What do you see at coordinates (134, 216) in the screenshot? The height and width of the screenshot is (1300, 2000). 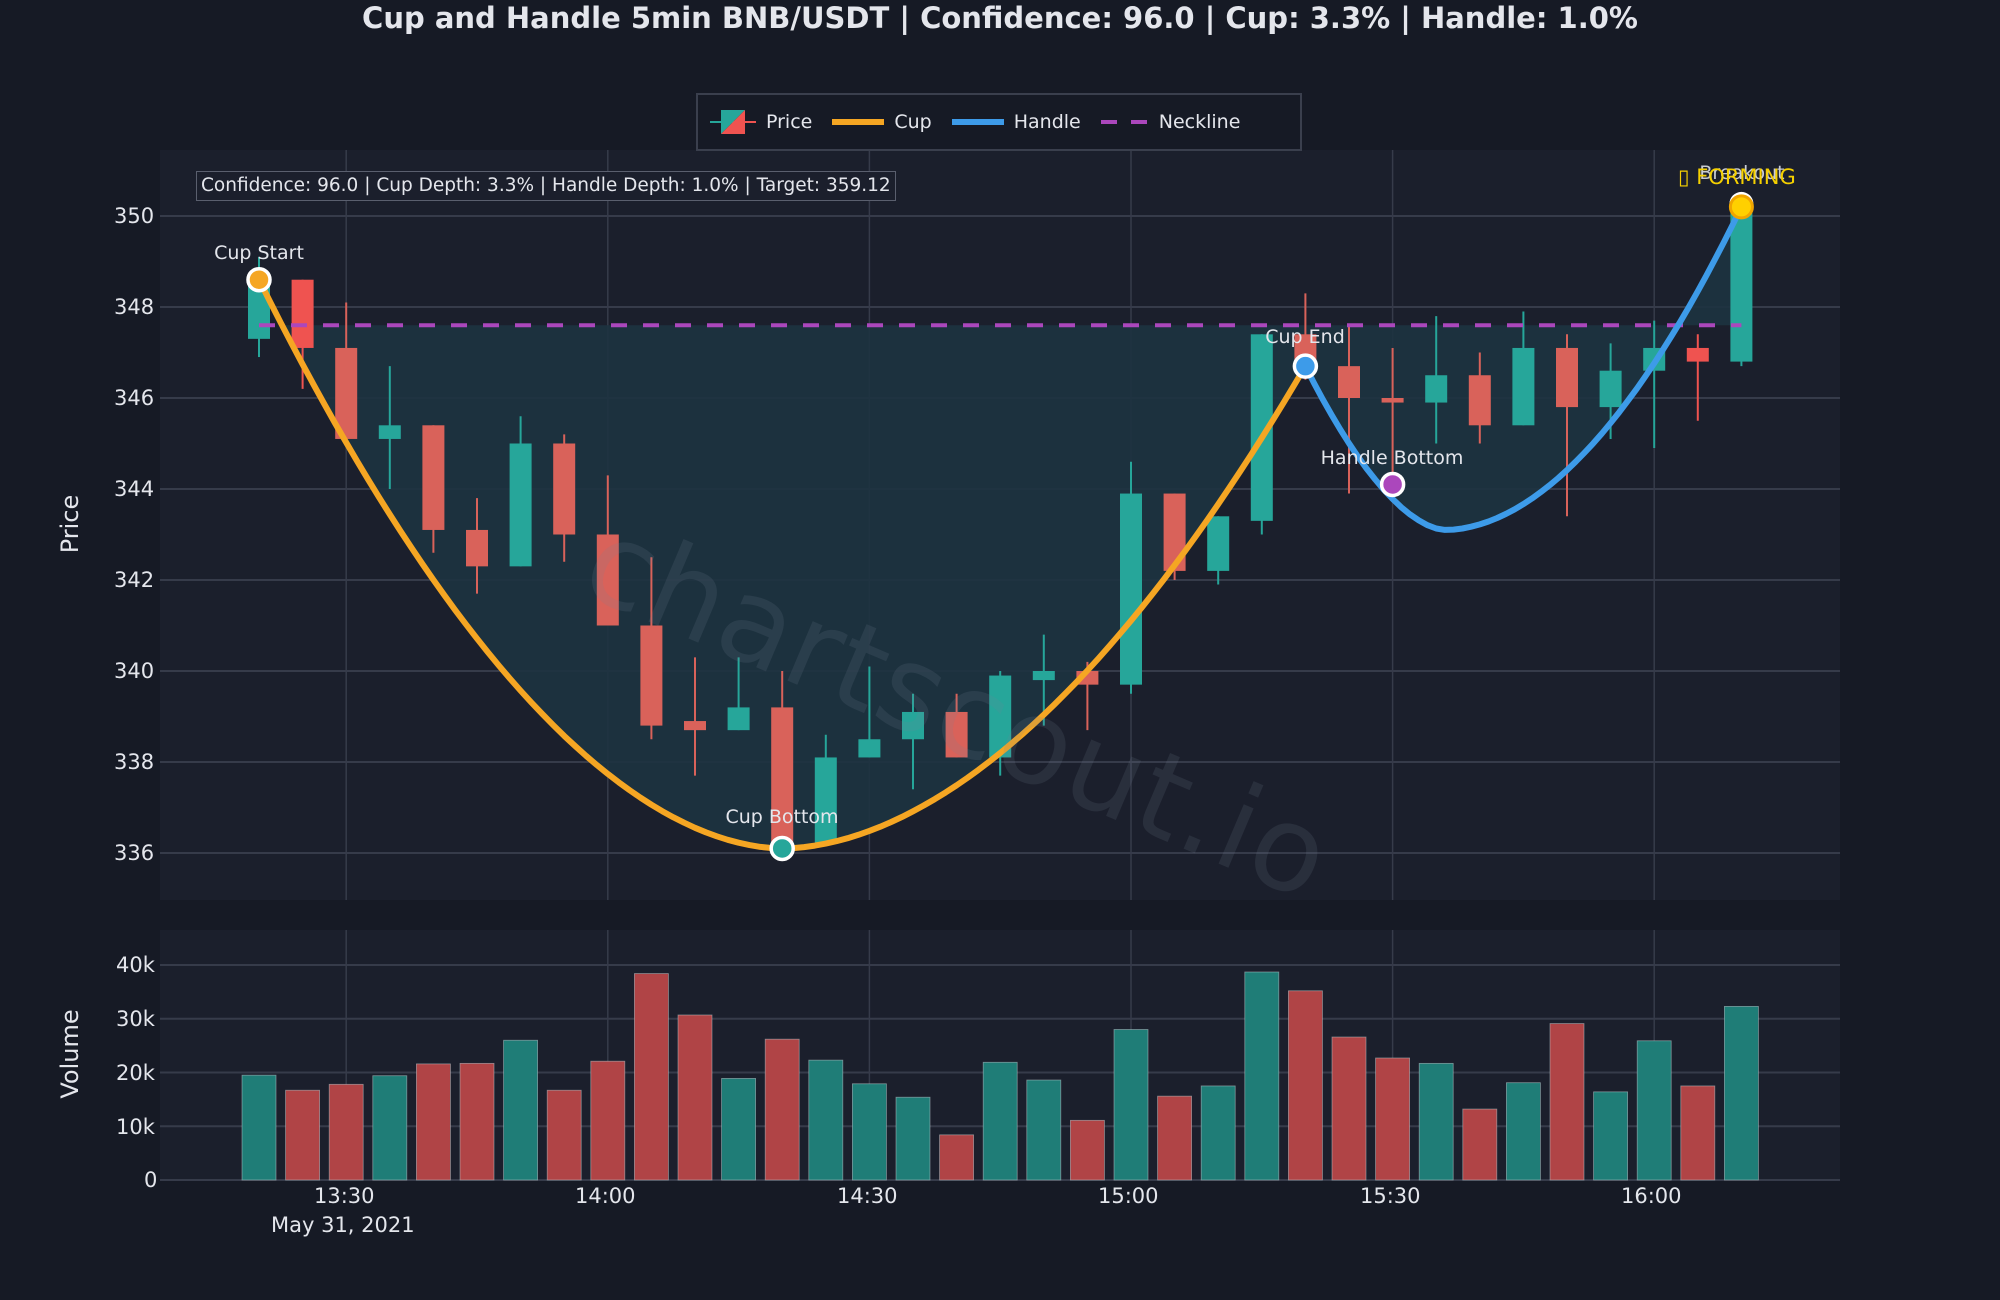 I see `price-tick: 350` at bounding box center [134, 216].